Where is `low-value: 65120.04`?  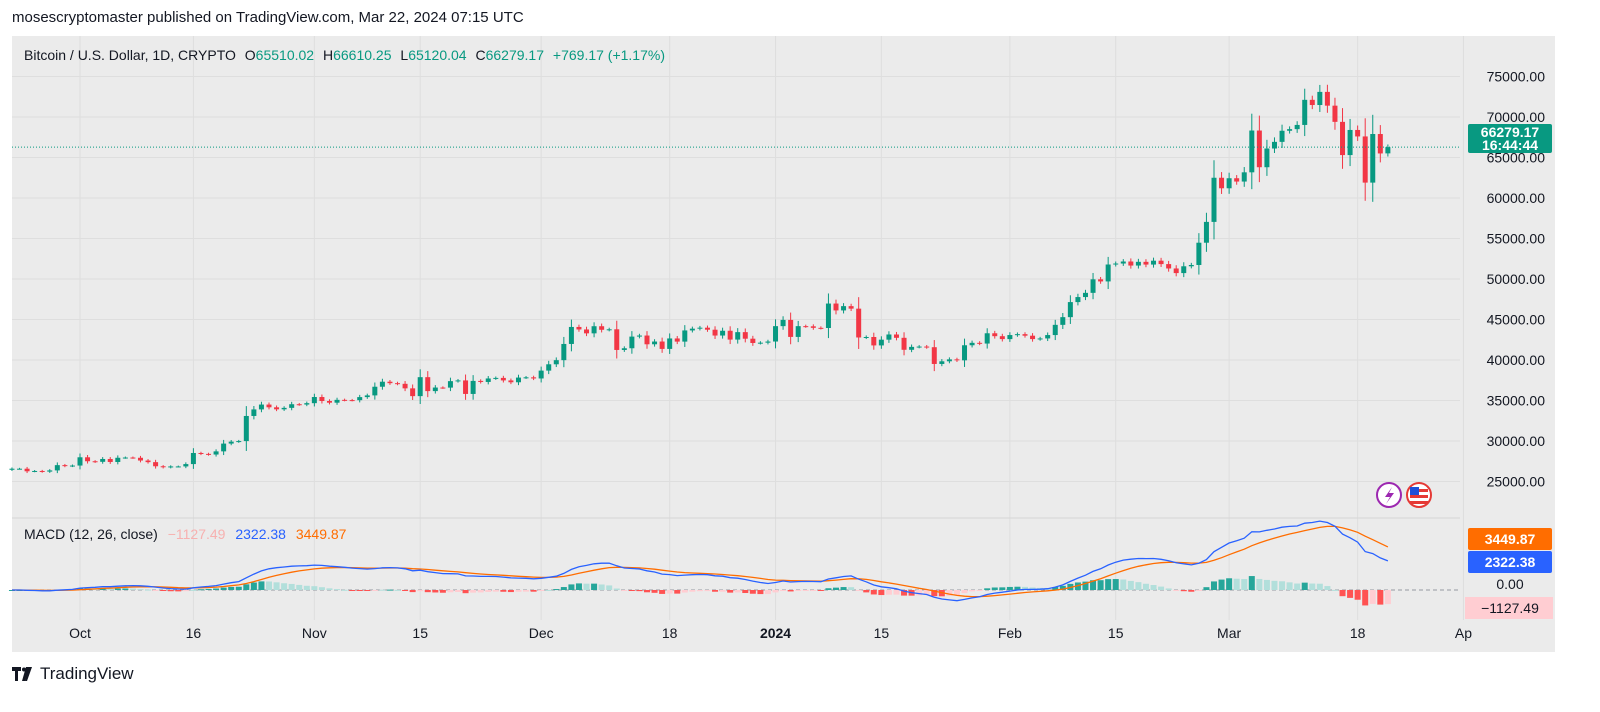 low-value: 65120.04 is located at coordinates (437, 55).